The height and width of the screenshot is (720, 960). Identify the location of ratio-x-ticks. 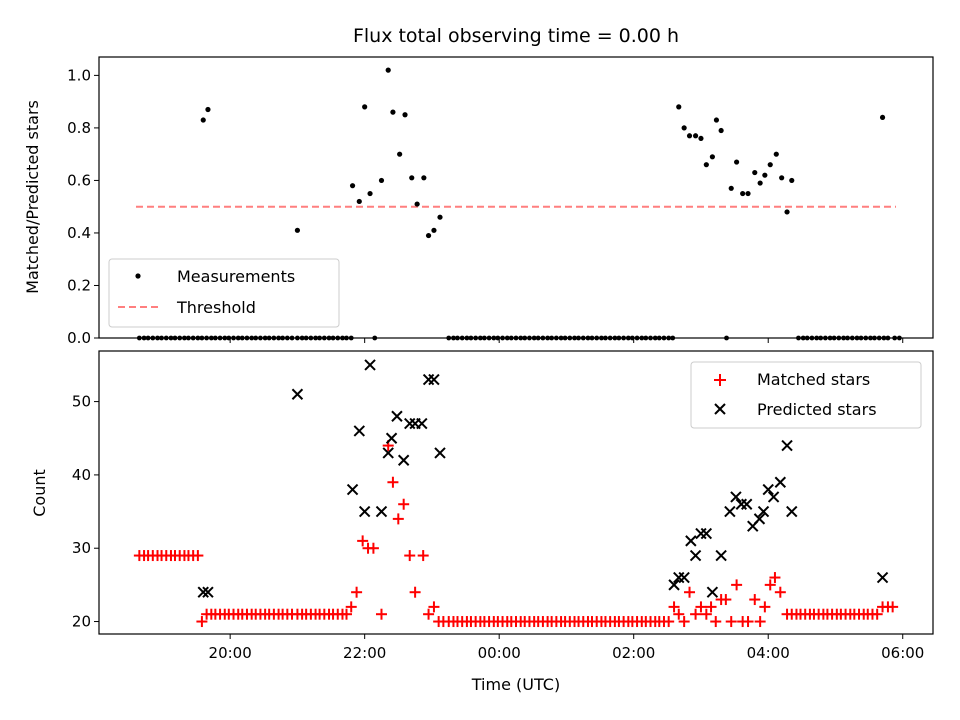
(566, 340).